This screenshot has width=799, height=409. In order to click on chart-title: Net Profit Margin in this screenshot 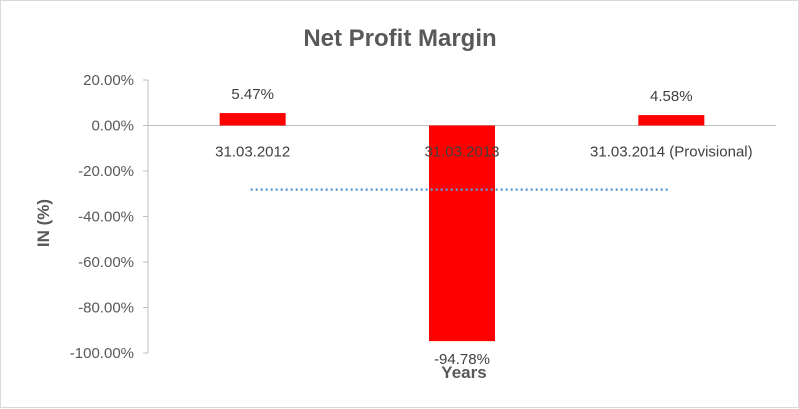, I will do `click(399, 38)`.